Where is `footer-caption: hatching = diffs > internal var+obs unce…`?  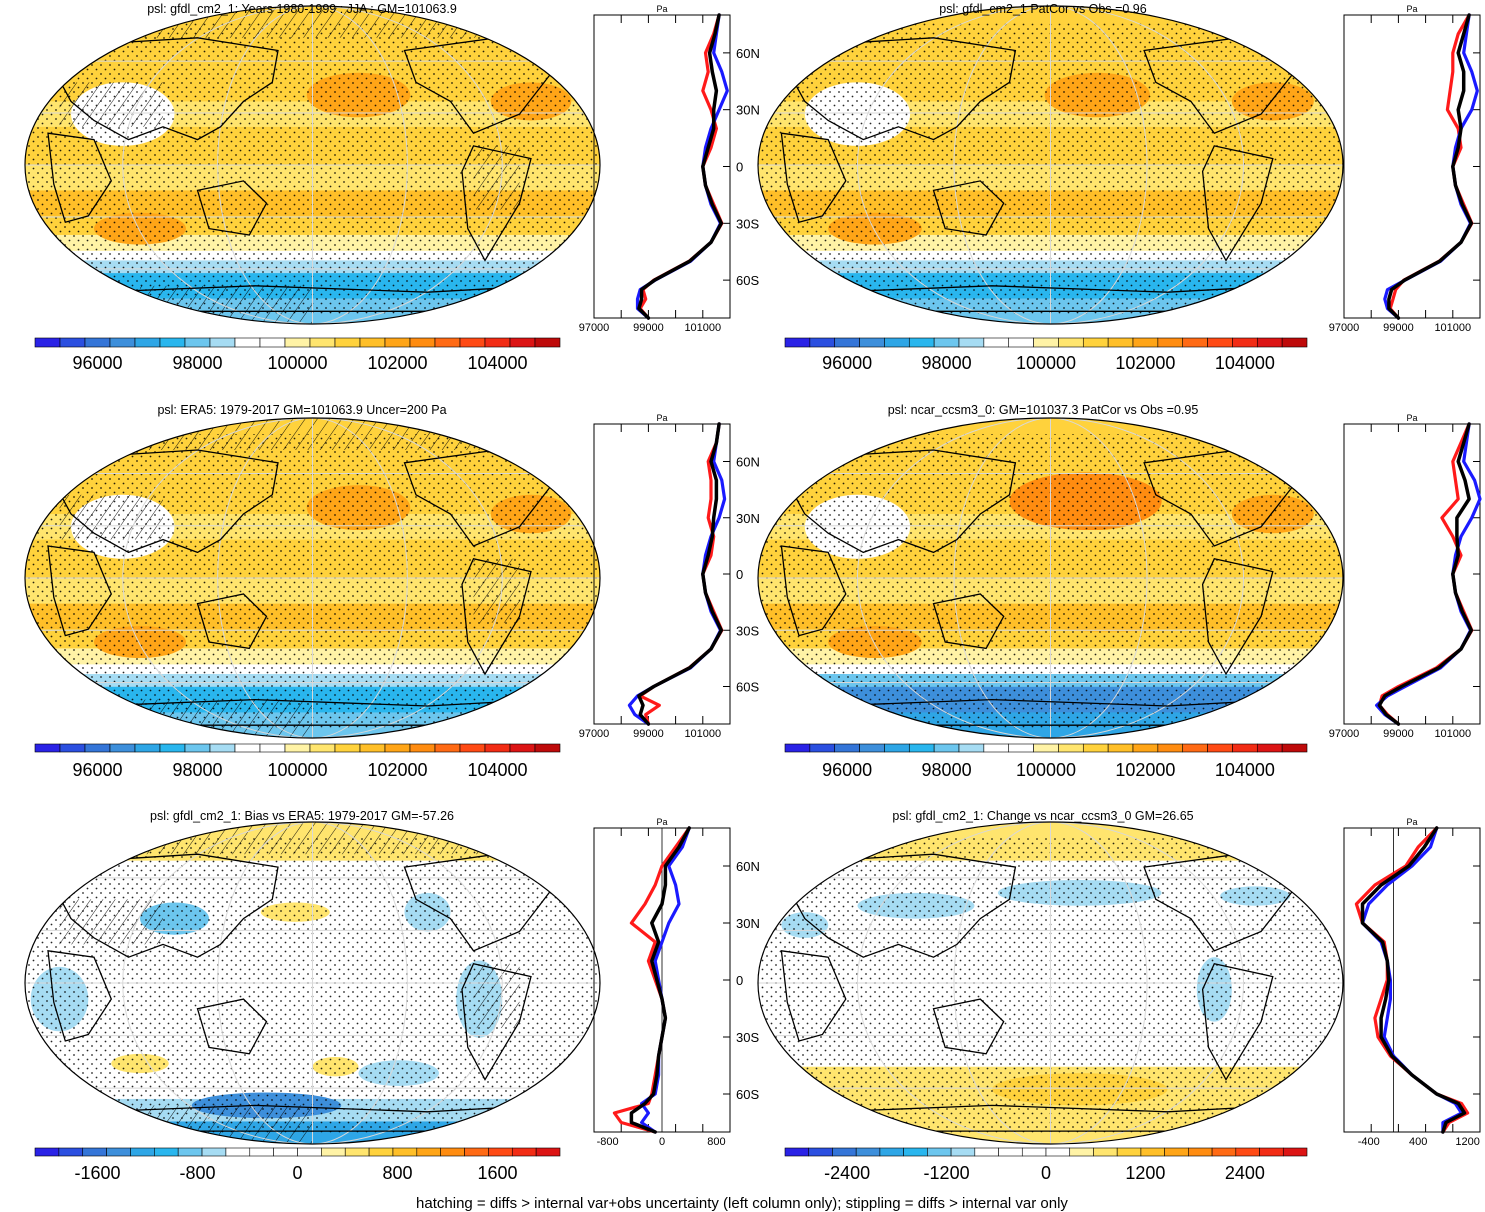
footer-caption: hatching = diffs > internal var+obs unce… is located at coordinates (742, 1203).